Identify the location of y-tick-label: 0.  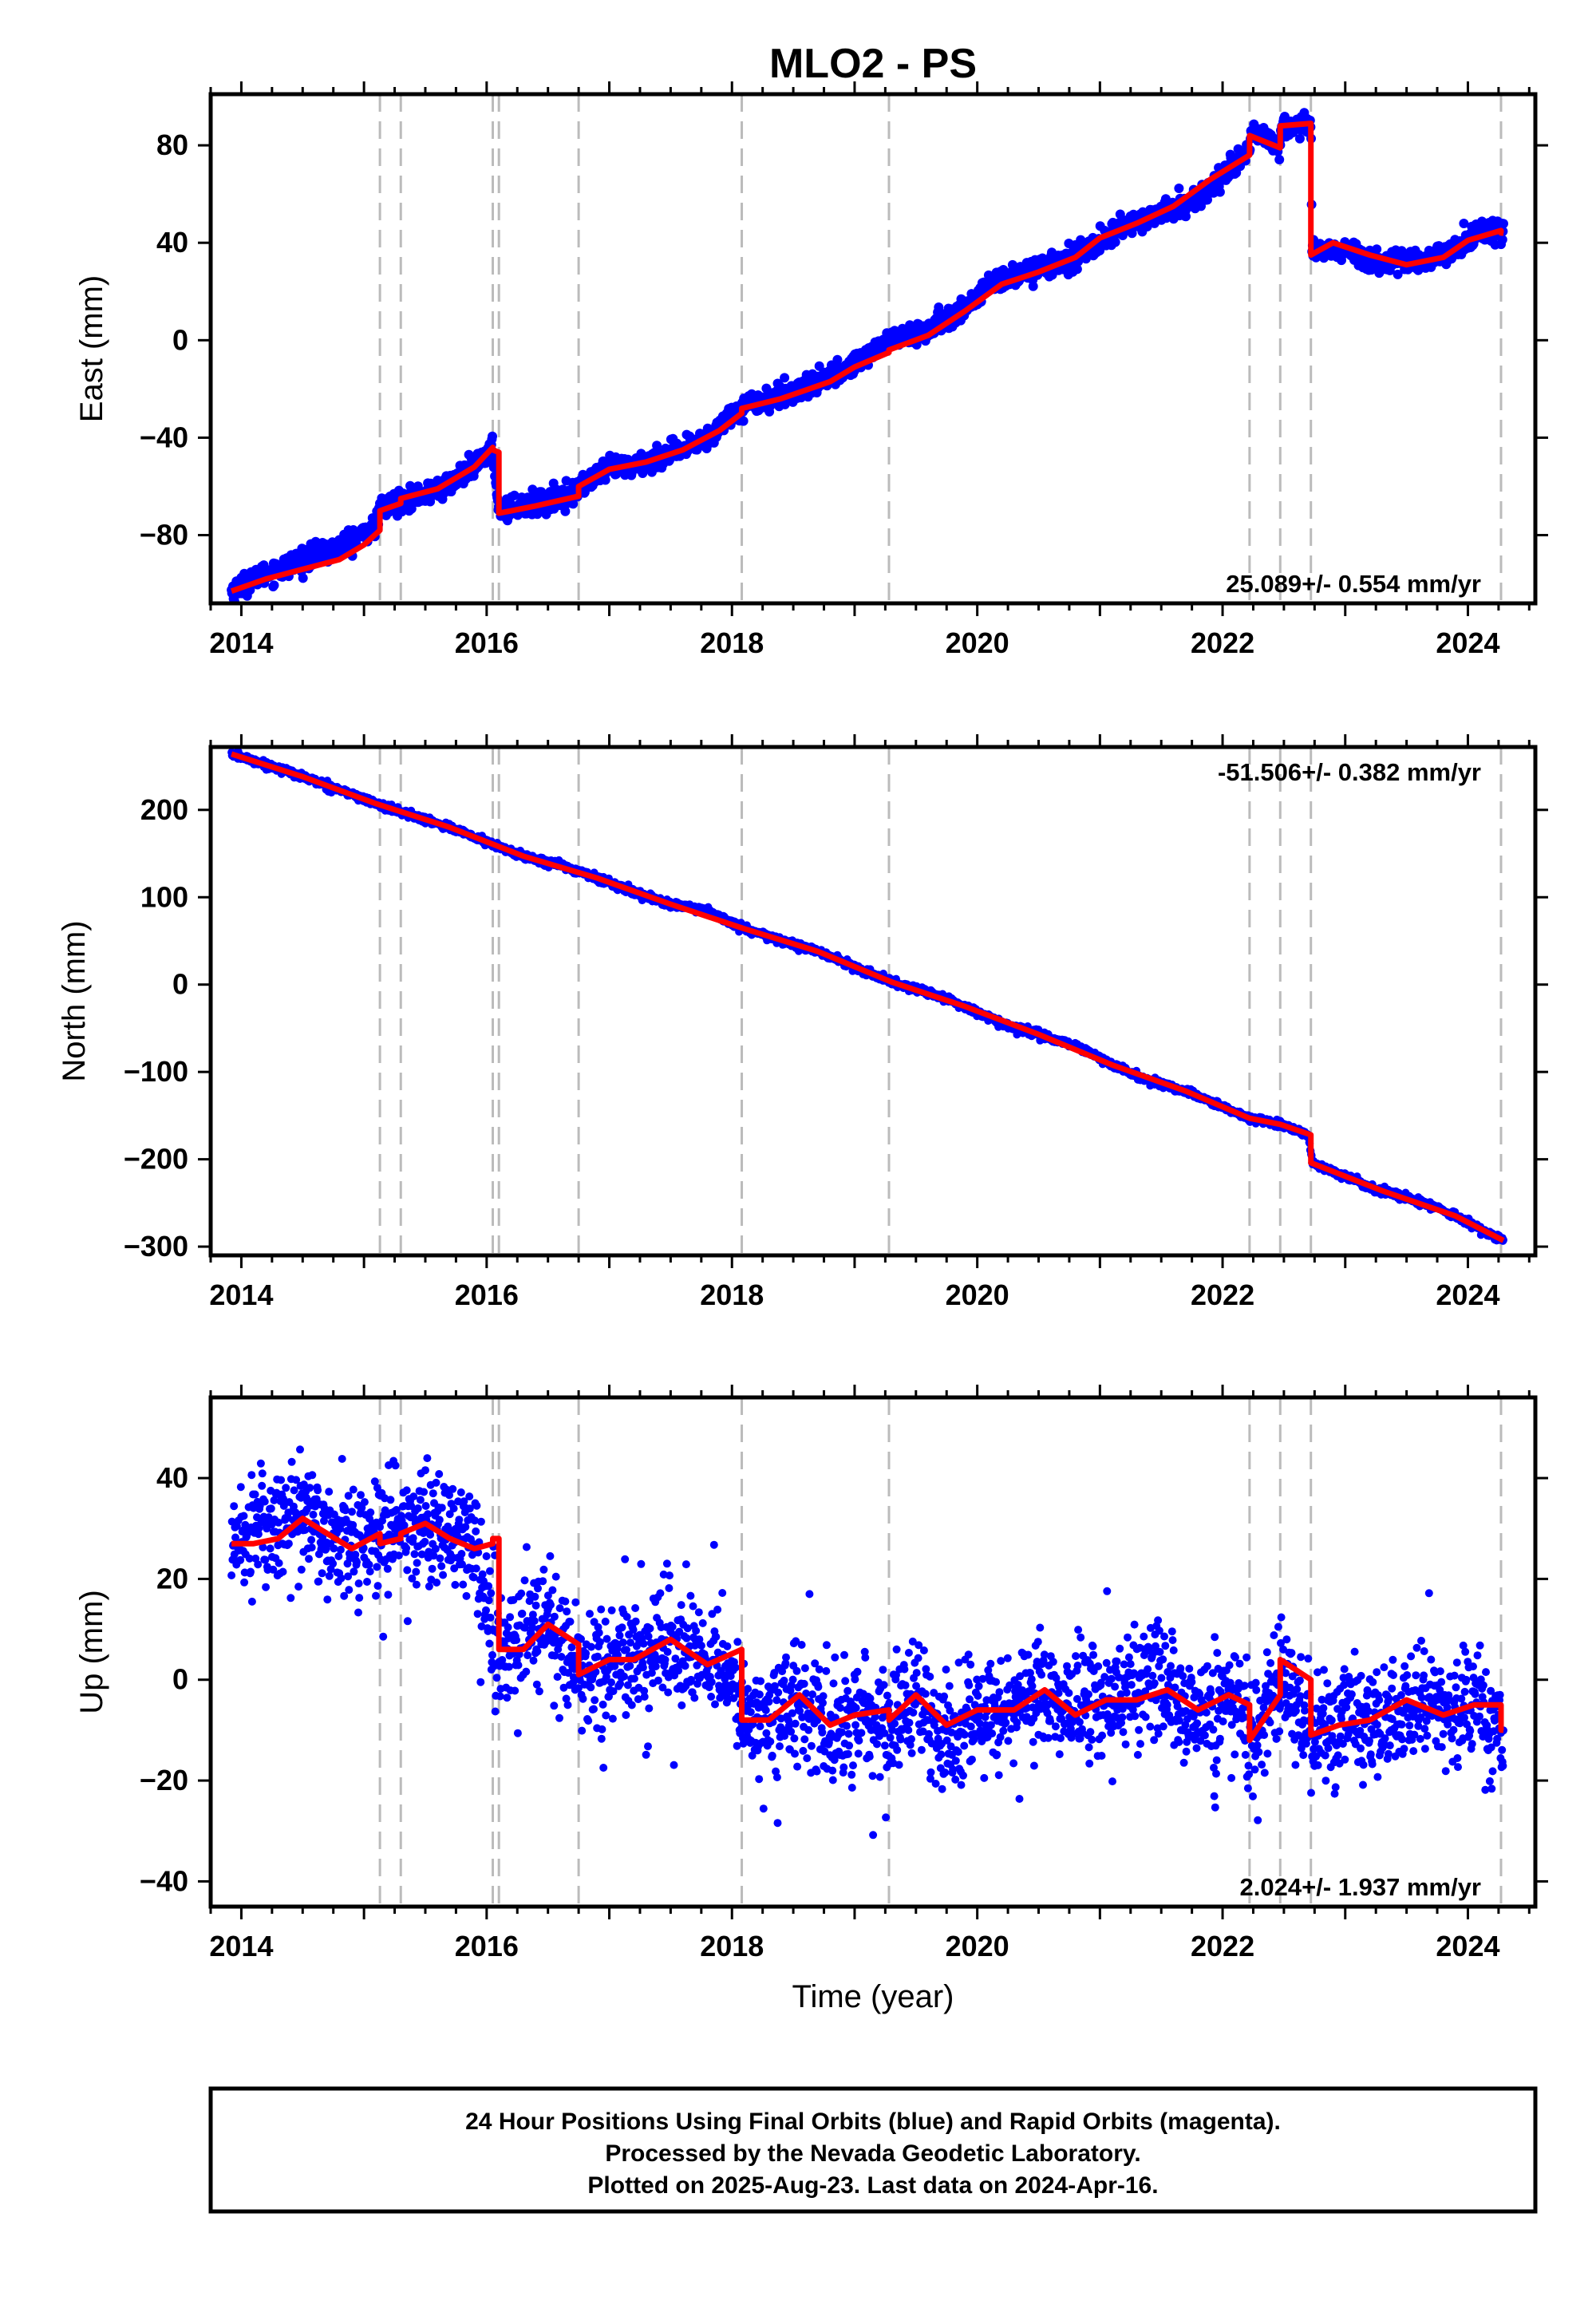
(180, 339).